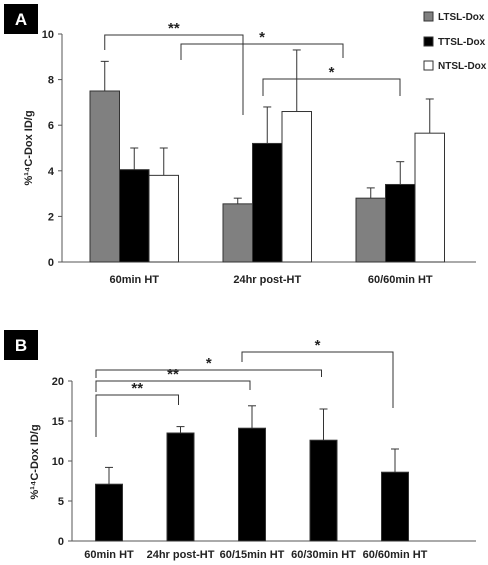 The height and width of the screenshot is (565, 488). Describe the element at coordinates (181, 555) in the screenshot. I see `panel-b-x-tick-label: 24hr post-HT` at that location.